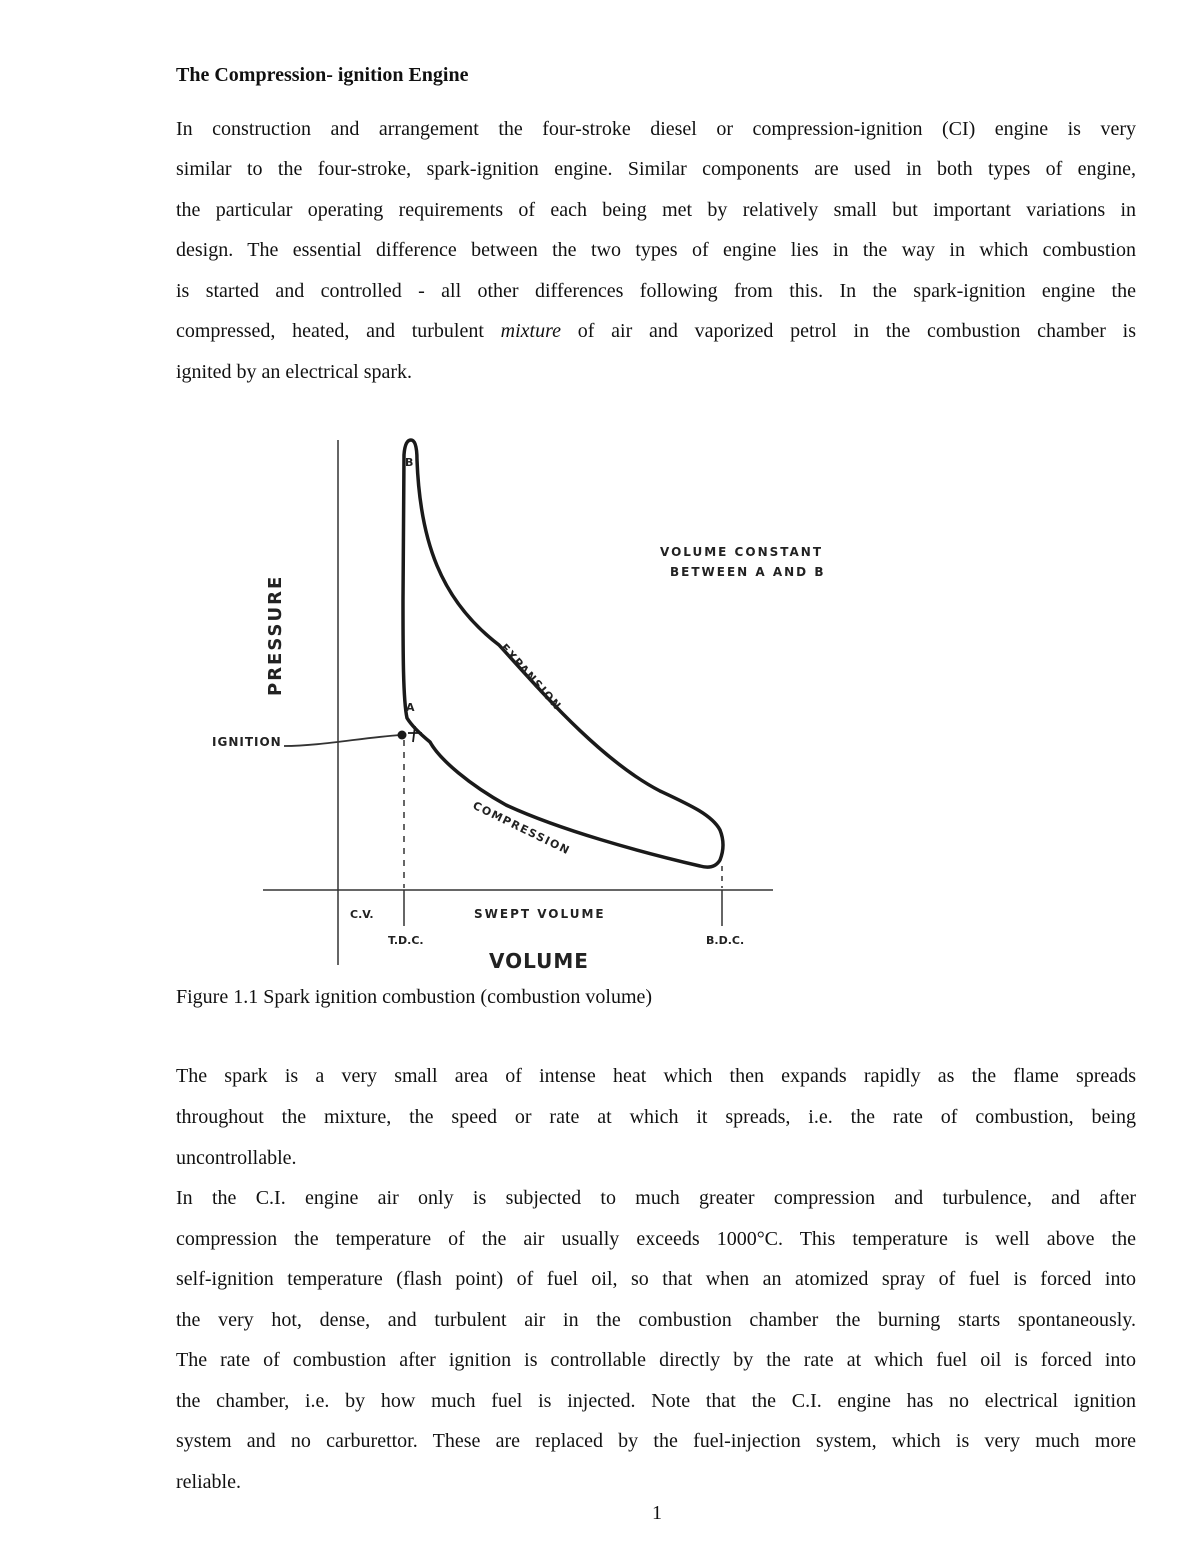  I want to click on compression-label: COMPRESSION, so click(522, 828).